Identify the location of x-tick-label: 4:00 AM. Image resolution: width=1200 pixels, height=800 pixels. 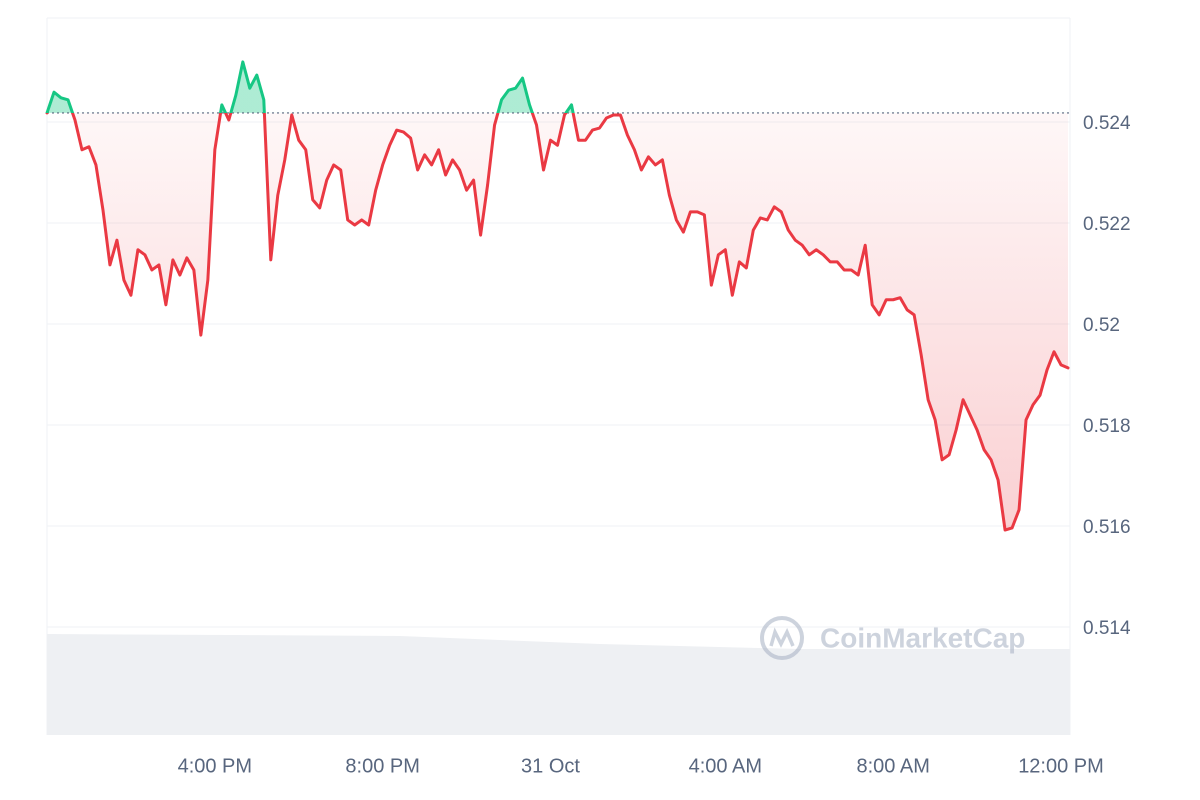
(725, 766).